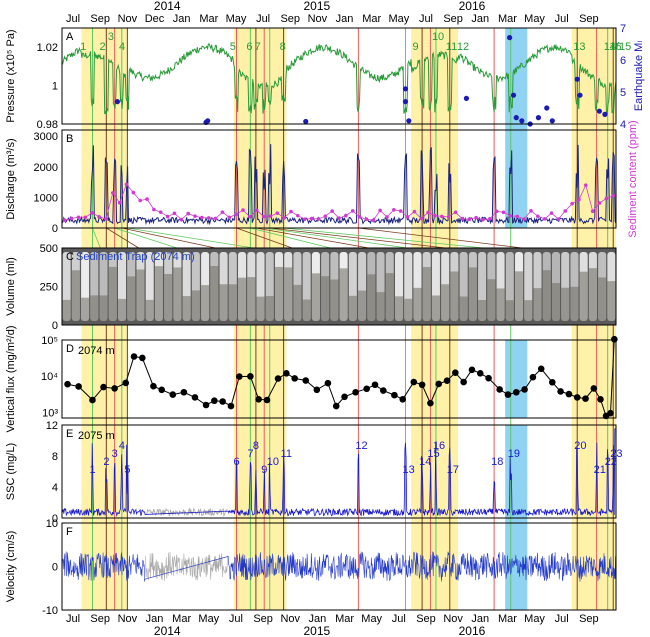 The width and height of the screenshot is (650, 637). What do you see at coordinates (339, 80) in the screenshot?
I see `pressure-series` at bounding box center [339, 80].